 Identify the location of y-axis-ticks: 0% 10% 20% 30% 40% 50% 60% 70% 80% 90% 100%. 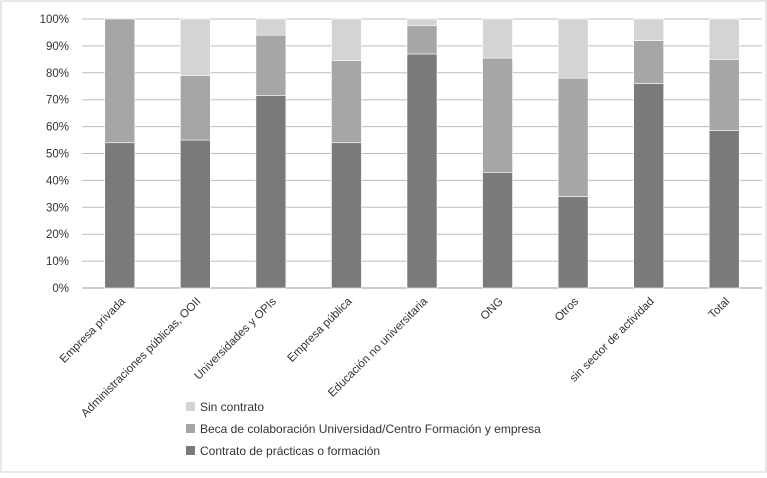
(54, 154).